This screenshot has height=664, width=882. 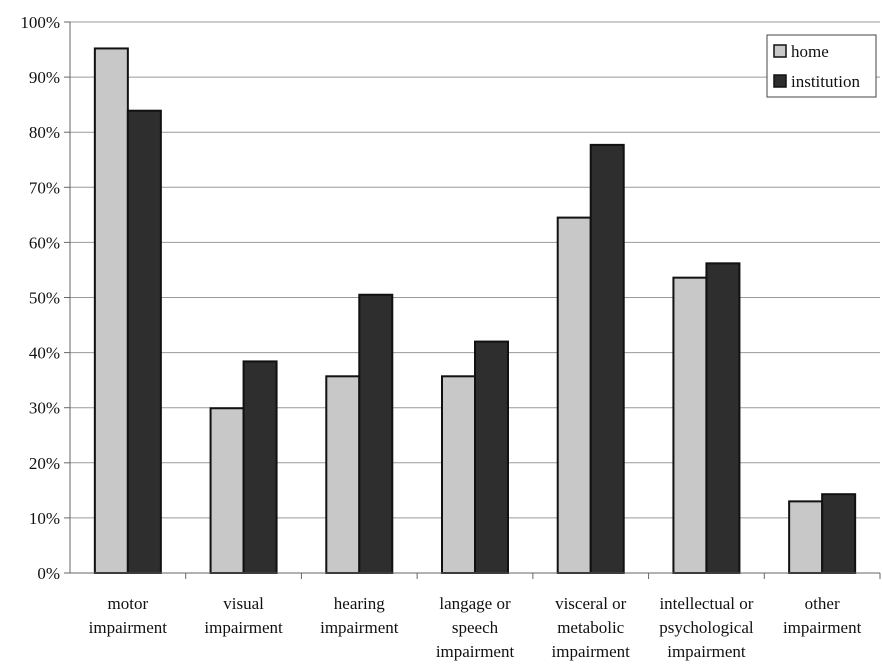 I want to click on y-tick-label: 100%, so click(x=40, y=22).